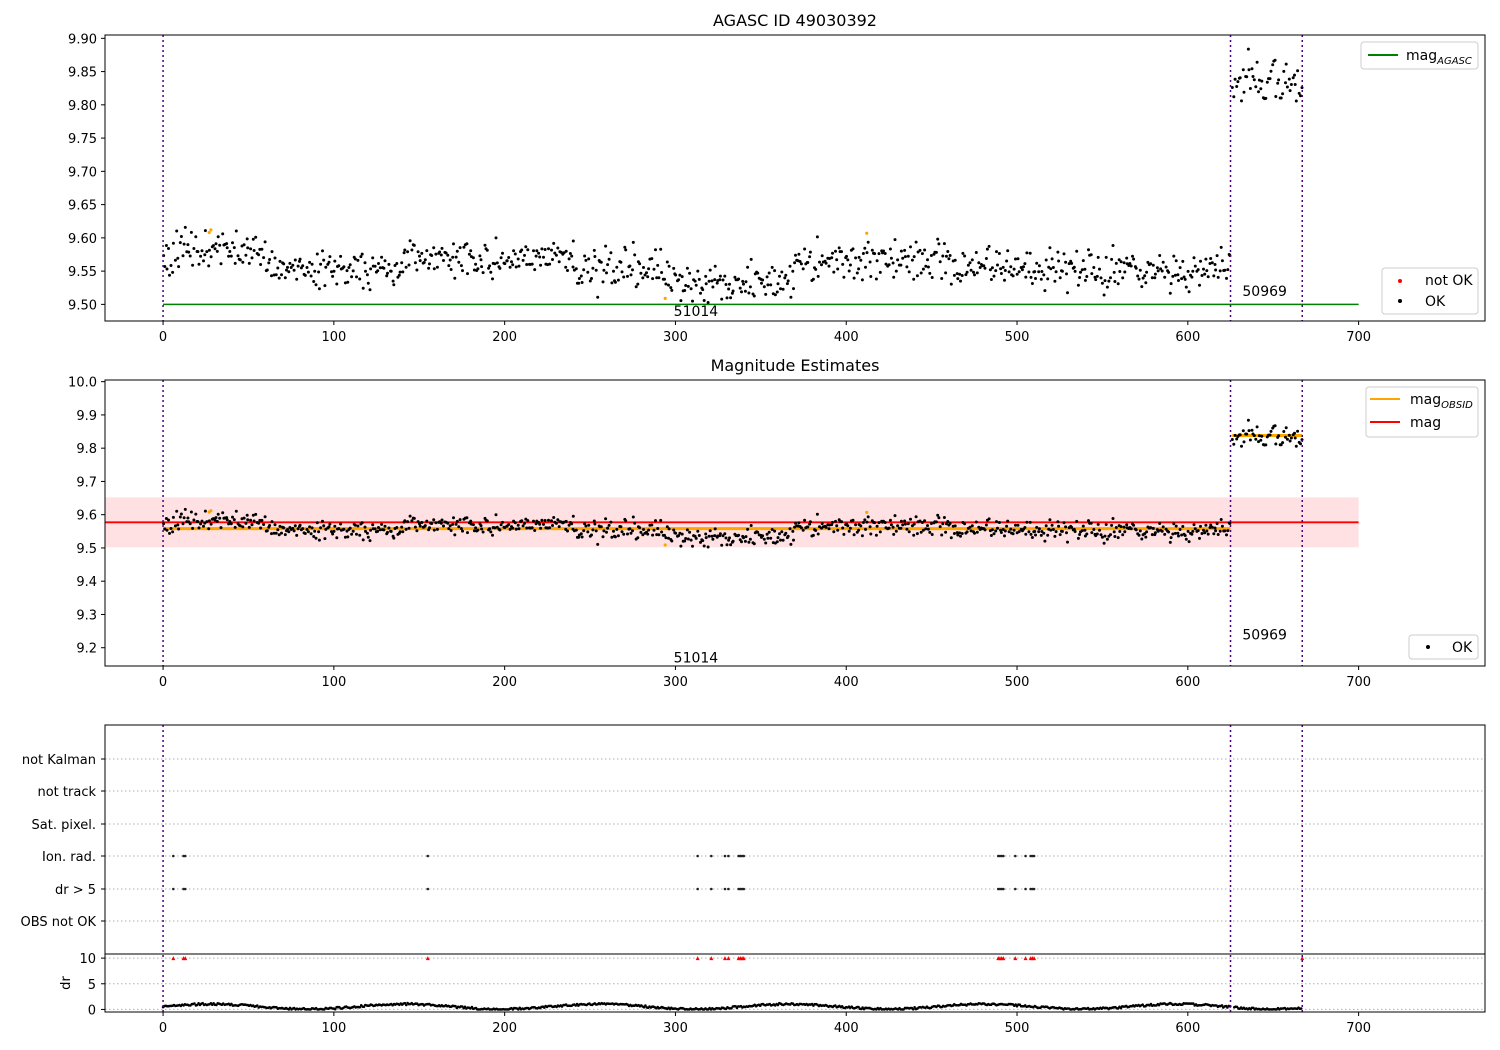 This screenshot has width=1500, height=1050. What do you see at coordinates (82, 139) in the screenshot?
I see `y-tick-label: 9.75` at bounding box center [82, 139].